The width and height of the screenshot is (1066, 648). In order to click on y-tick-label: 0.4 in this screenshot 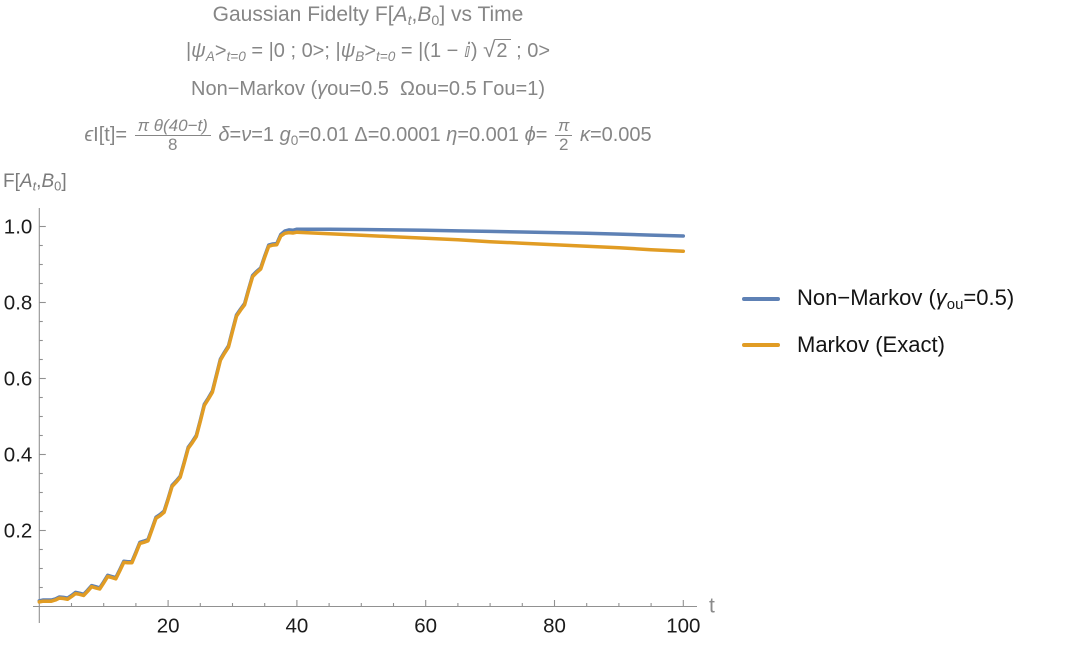, I will do `click(18, 455)`.